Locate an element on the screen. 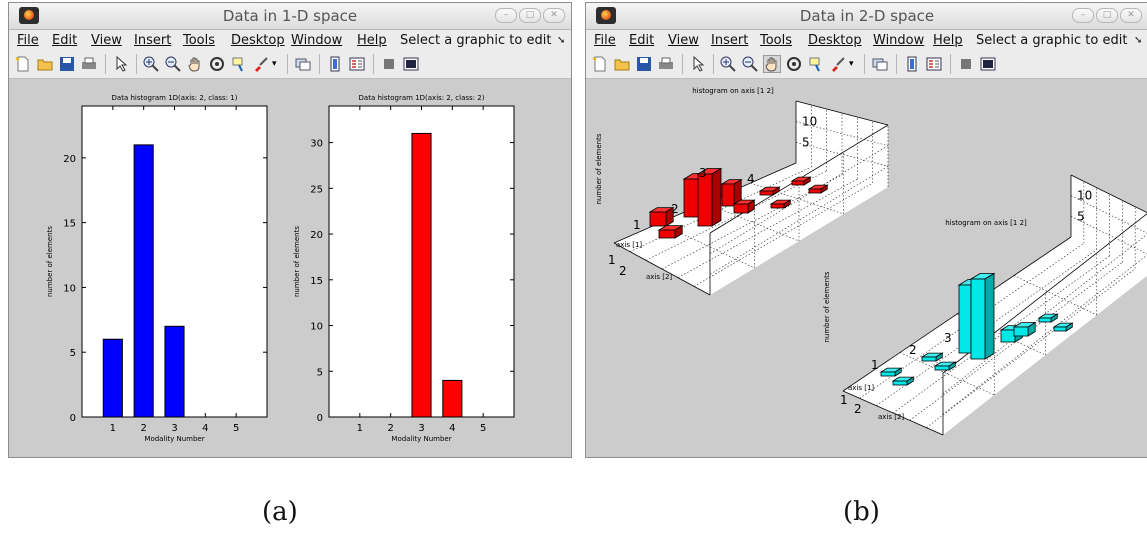 This screenshot has width=1147, height=537. z-tick-label: 10 is located at coordinates (809, 122).